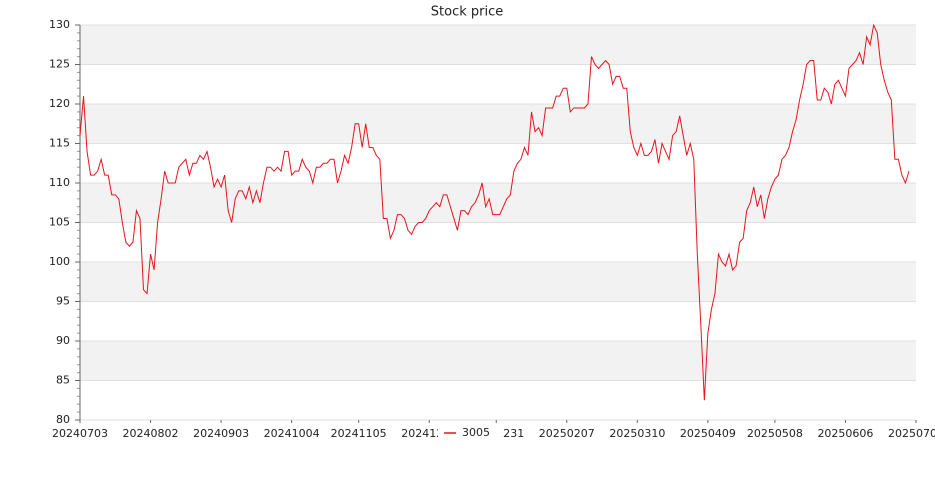 This screenshot has height=500, width=935. Describe the element at coordinates (292, 433) in the screenshot. I see `x-tick-label: 20241004` at that location.